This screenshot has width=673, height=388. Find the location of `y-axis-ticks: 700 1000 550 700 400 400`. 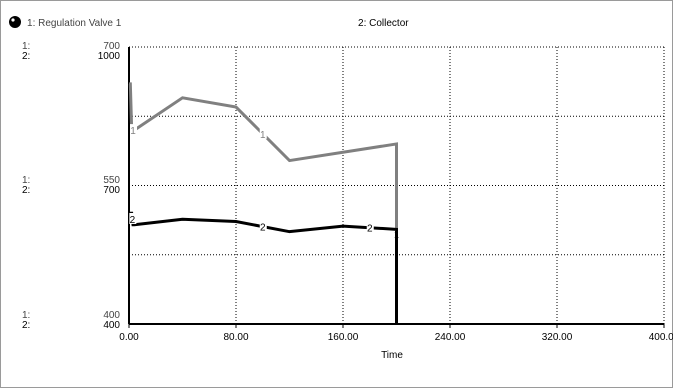

y-axis-ticks: 700 1000 550 700 400 400 is located at coordinates (109, 186).